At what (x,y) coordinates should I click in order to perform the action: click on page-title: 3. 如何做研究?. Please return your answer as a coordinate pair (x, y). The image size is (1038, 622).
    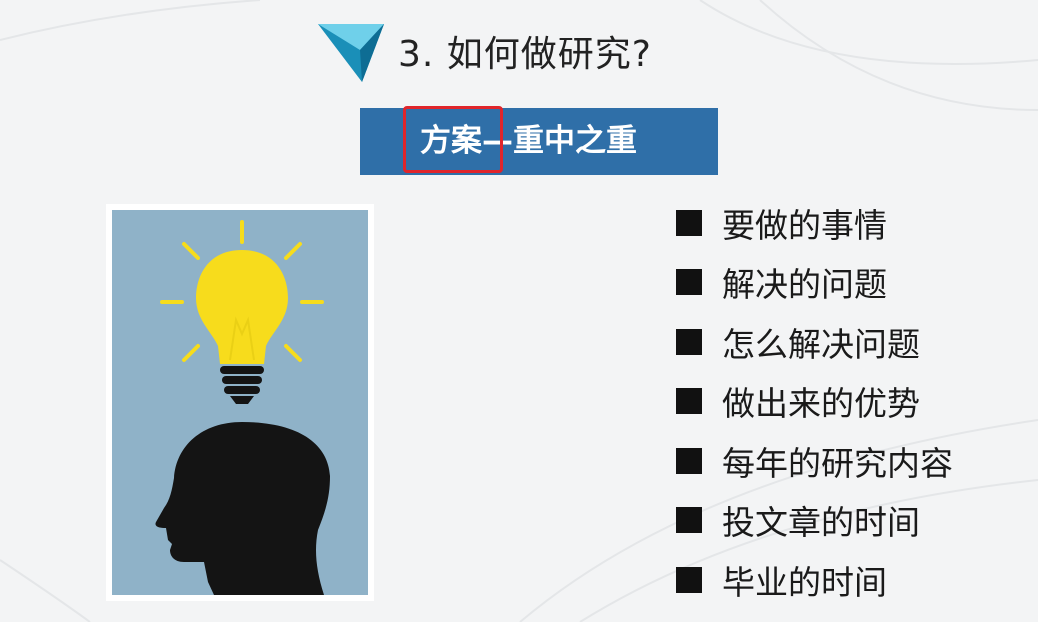
    Looking at the image, I should click on (484, 51).